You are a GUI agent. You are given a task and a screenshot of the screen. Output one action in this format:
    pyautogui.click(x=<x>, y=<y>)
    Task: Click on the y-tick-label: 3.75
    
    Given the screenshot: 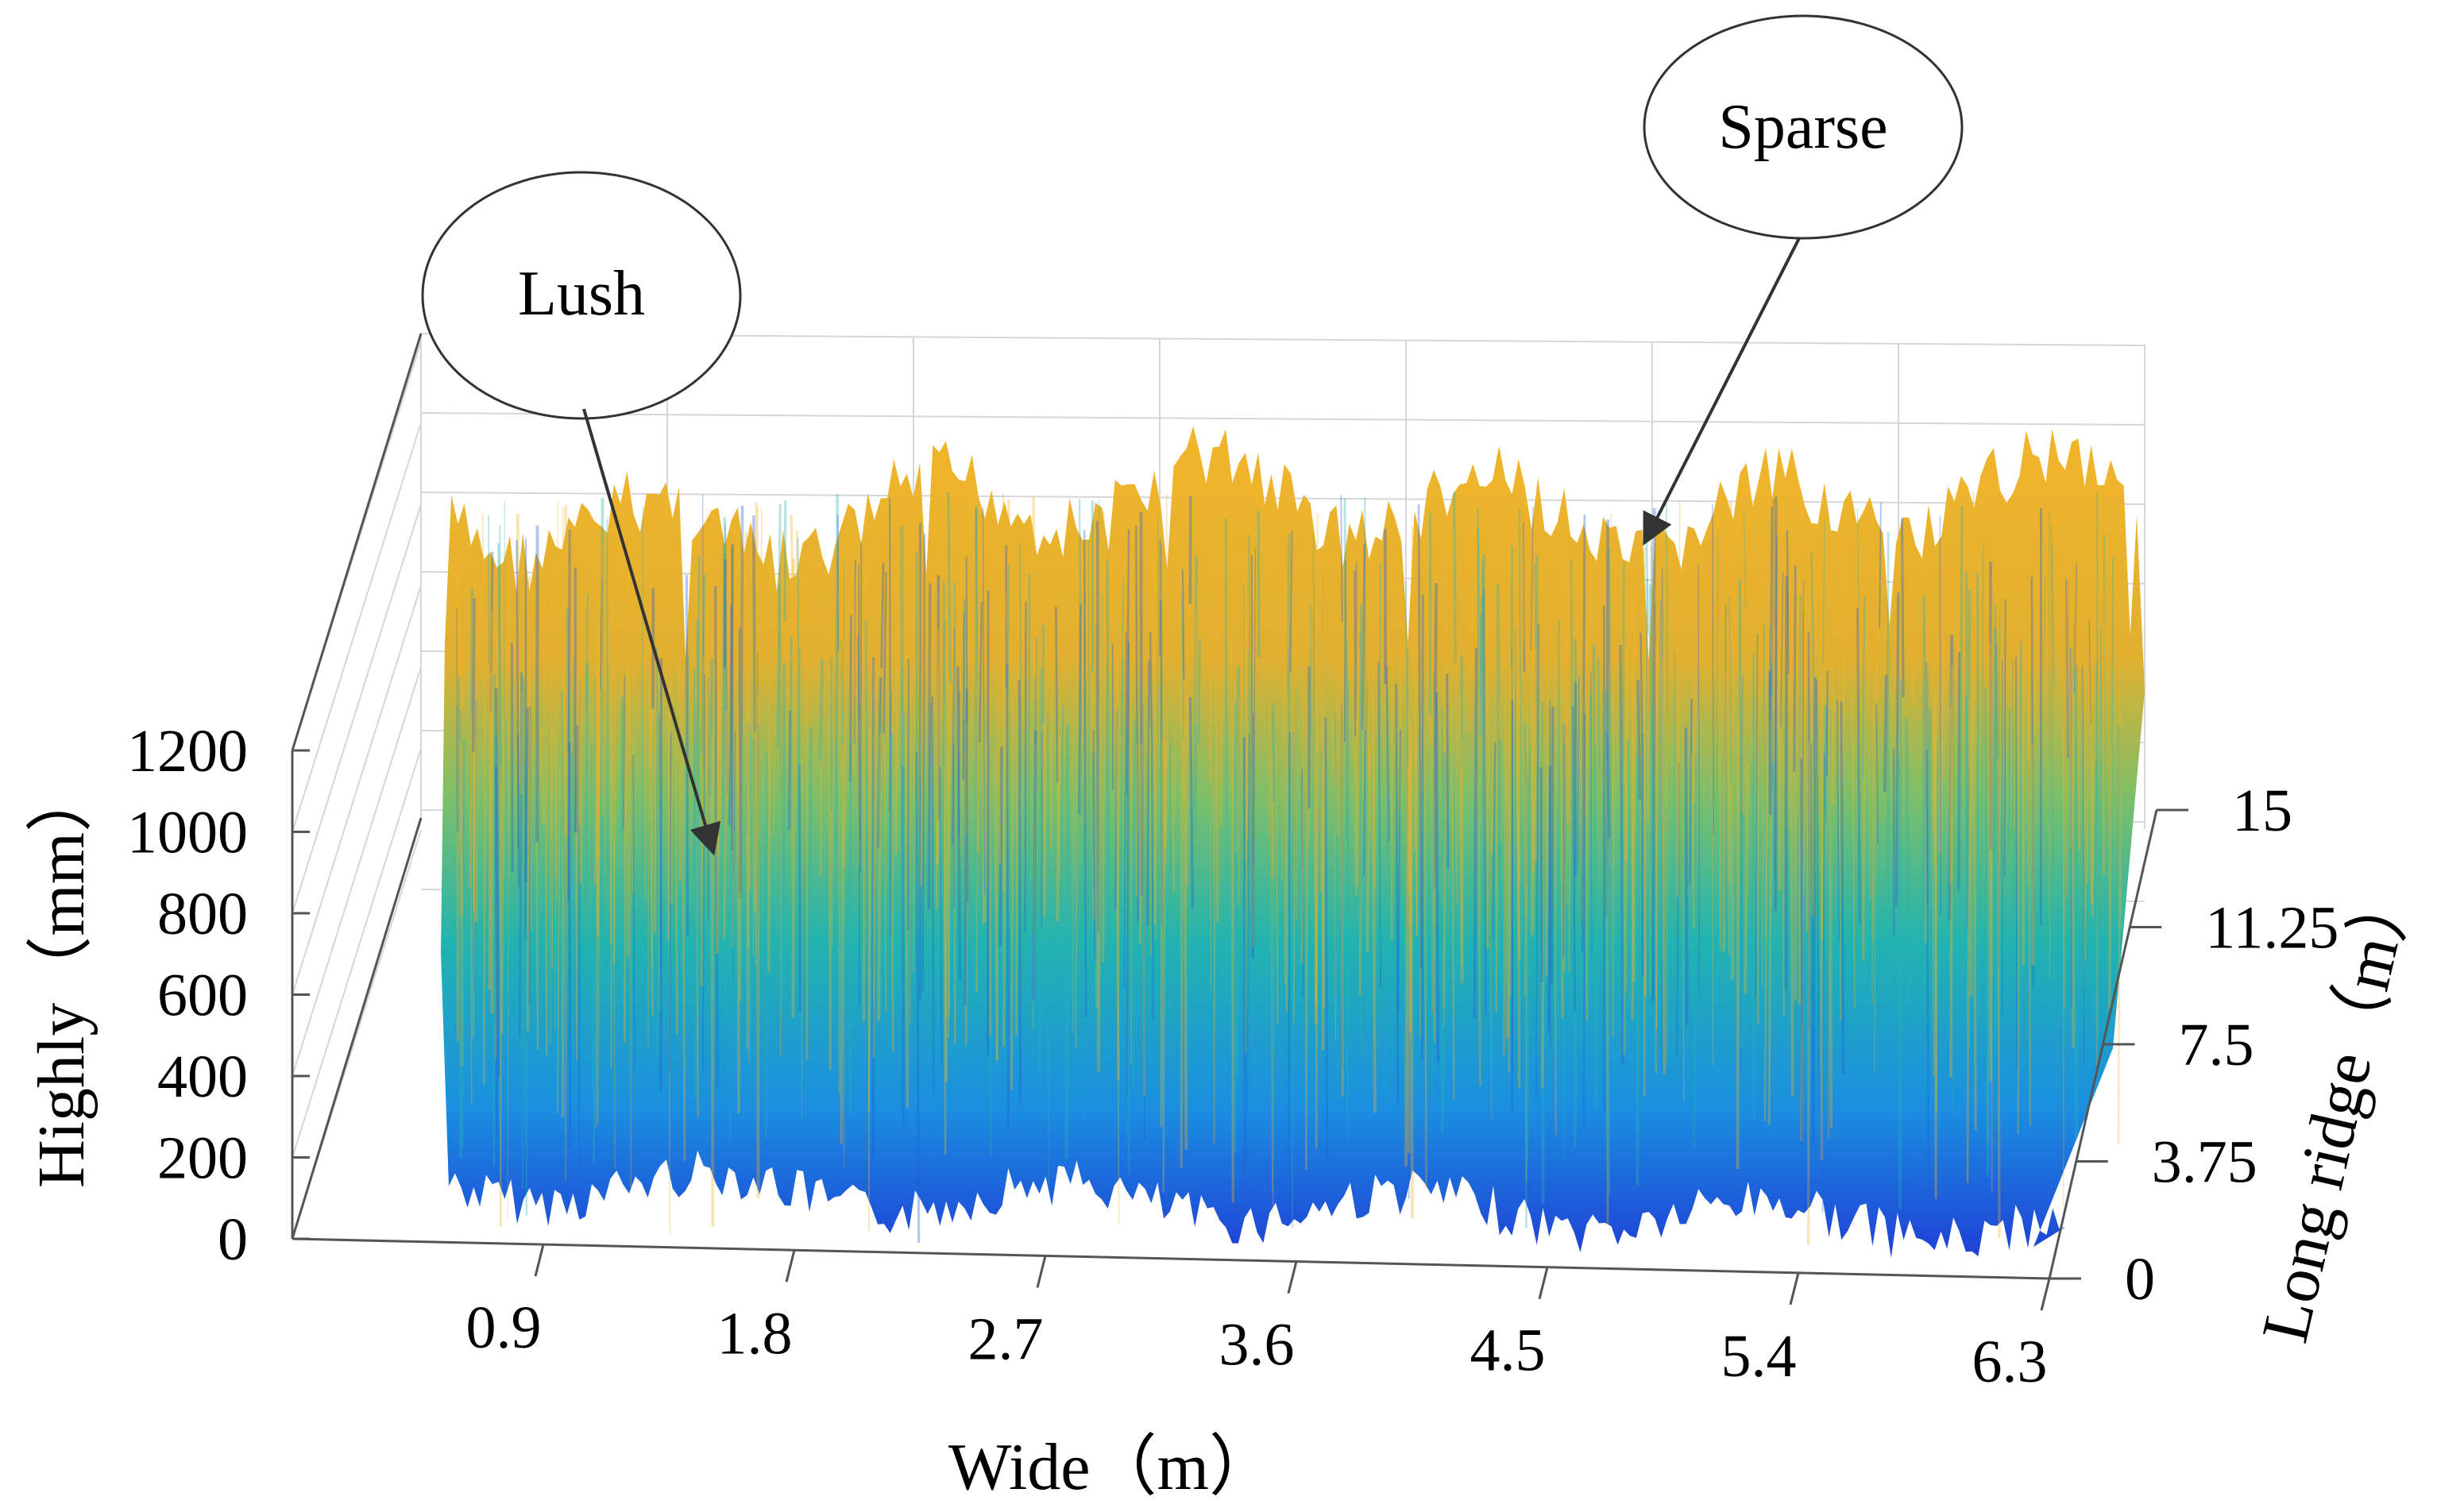 What is the action you would take?
    pyautogui.click(x=2204, y=1162)
    